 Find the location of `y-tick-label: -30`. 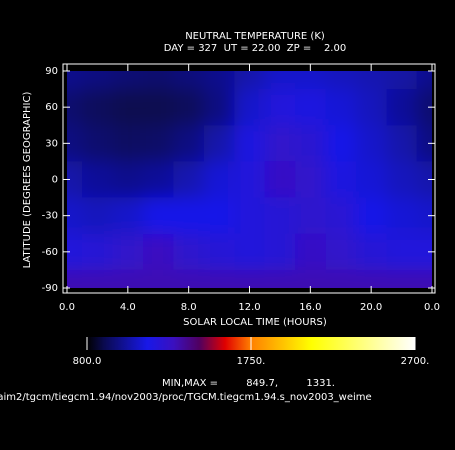

y-tick-label: -30 is located at coordinates (50, 216).